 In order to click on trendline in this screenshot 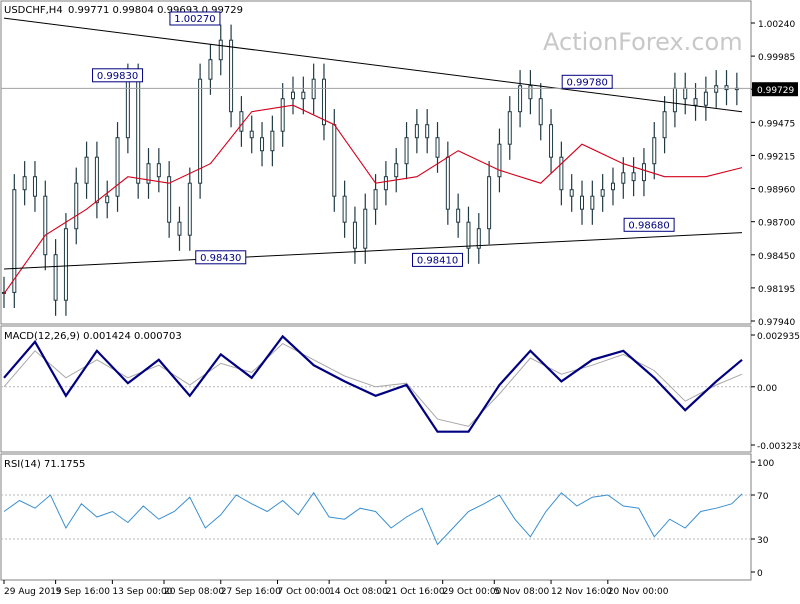, I will do `click(373, 65)`.